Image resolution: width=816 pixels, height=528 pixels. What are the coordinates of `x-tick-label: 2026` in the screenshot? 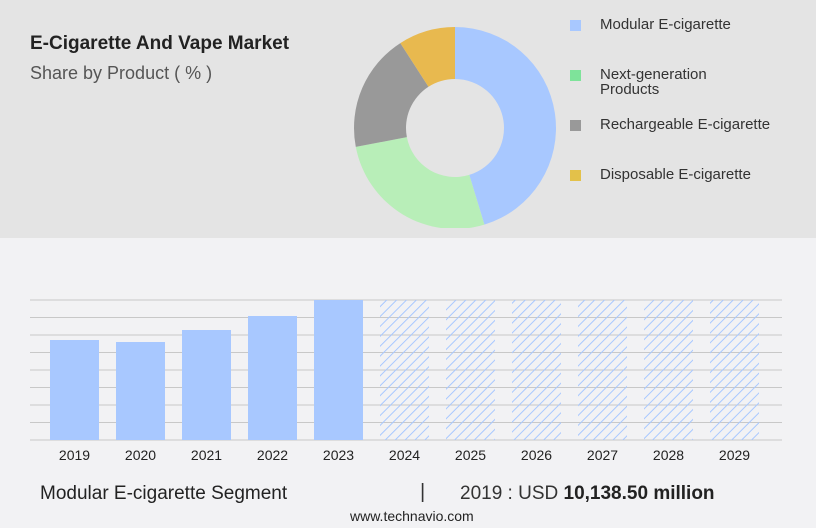 It's located at (536, 455).